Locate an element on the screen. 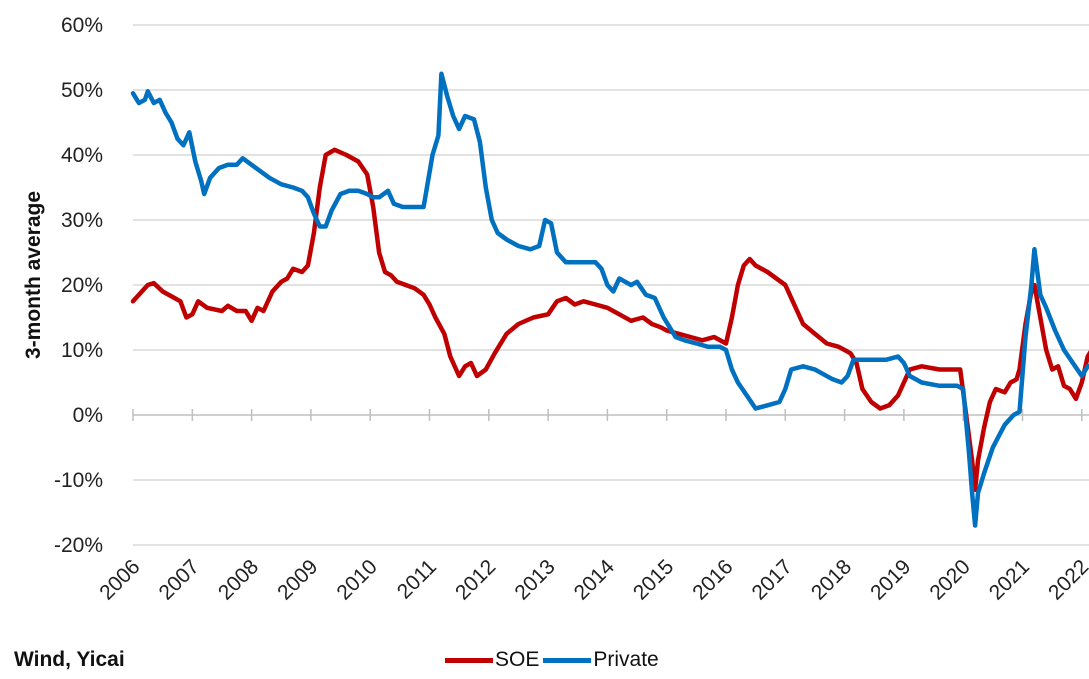 The image size is (1089, 679). y-tick-label: -20% is located at coordinates (78, 545).